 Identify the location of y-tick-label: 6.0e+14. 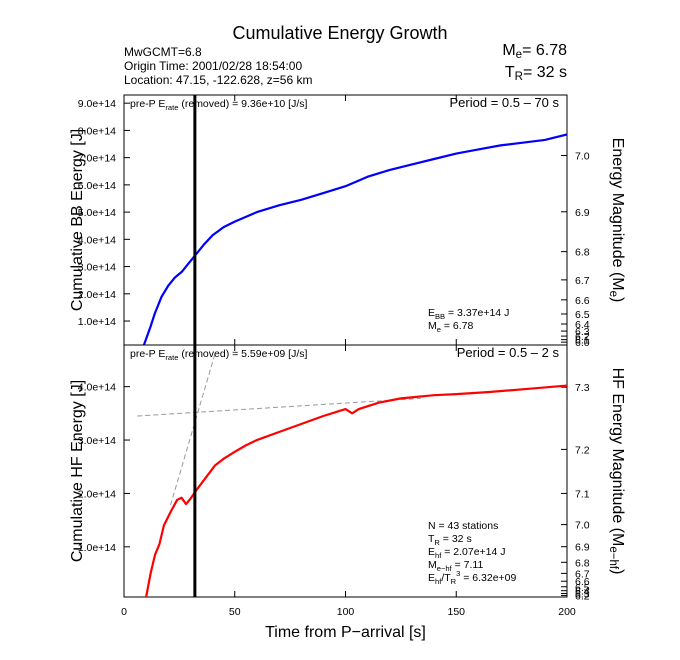
(97, 186).